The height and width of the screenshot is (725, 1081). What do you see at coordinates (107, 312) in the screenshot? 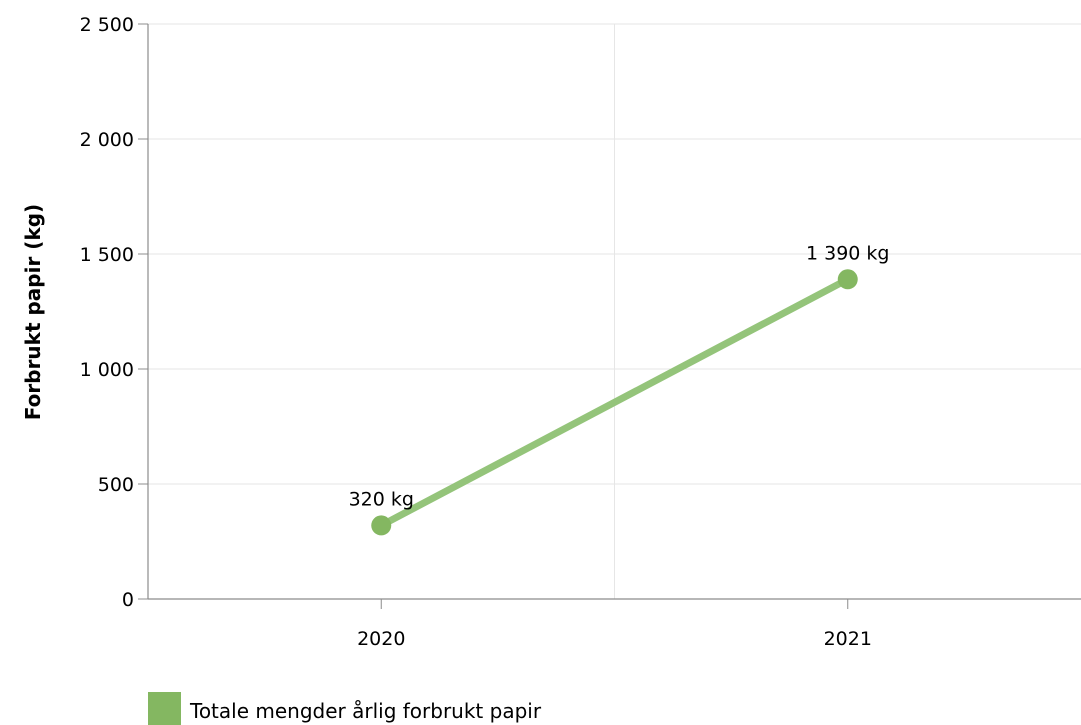
I see `y-tick-labels: 0 500 1 000 1 500 2 000 2 500` at bounding box center [107, 312].